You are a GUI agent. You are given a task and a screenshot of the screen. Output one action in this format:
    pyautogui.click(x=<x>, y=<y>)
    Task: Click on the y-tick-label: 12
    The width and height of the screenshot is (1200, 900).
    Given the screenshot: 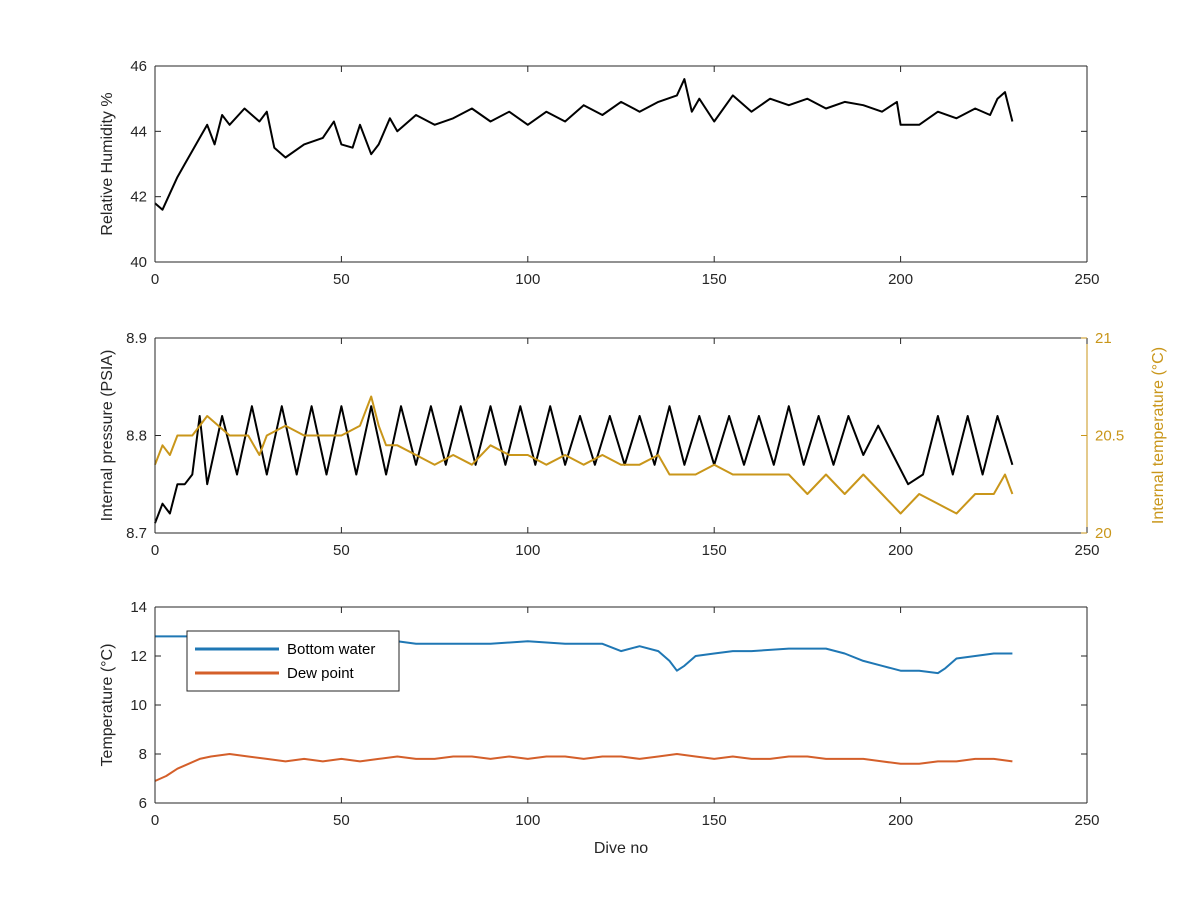 What is the action you would take?
    pyautogui.click(x=138, y=656)
    